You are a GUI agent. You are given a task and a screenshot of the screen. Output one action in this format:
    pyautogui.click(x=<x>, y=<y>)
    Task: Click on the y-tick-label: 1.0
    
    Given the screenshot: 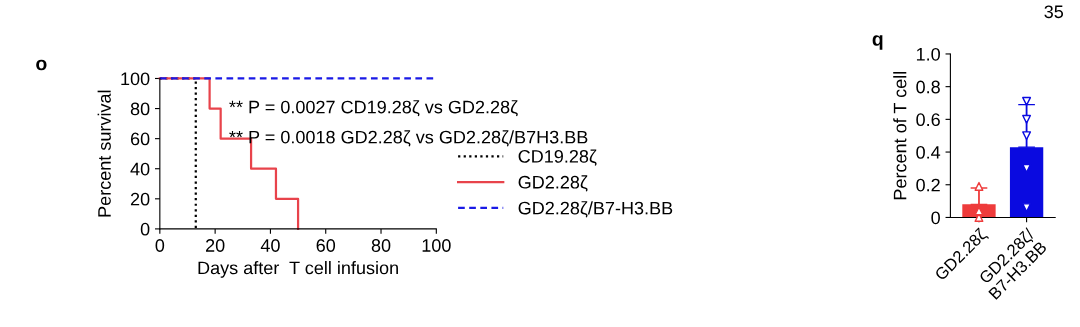 What is the action you would take?
    pyautogui.click(x=928, y=54)
    